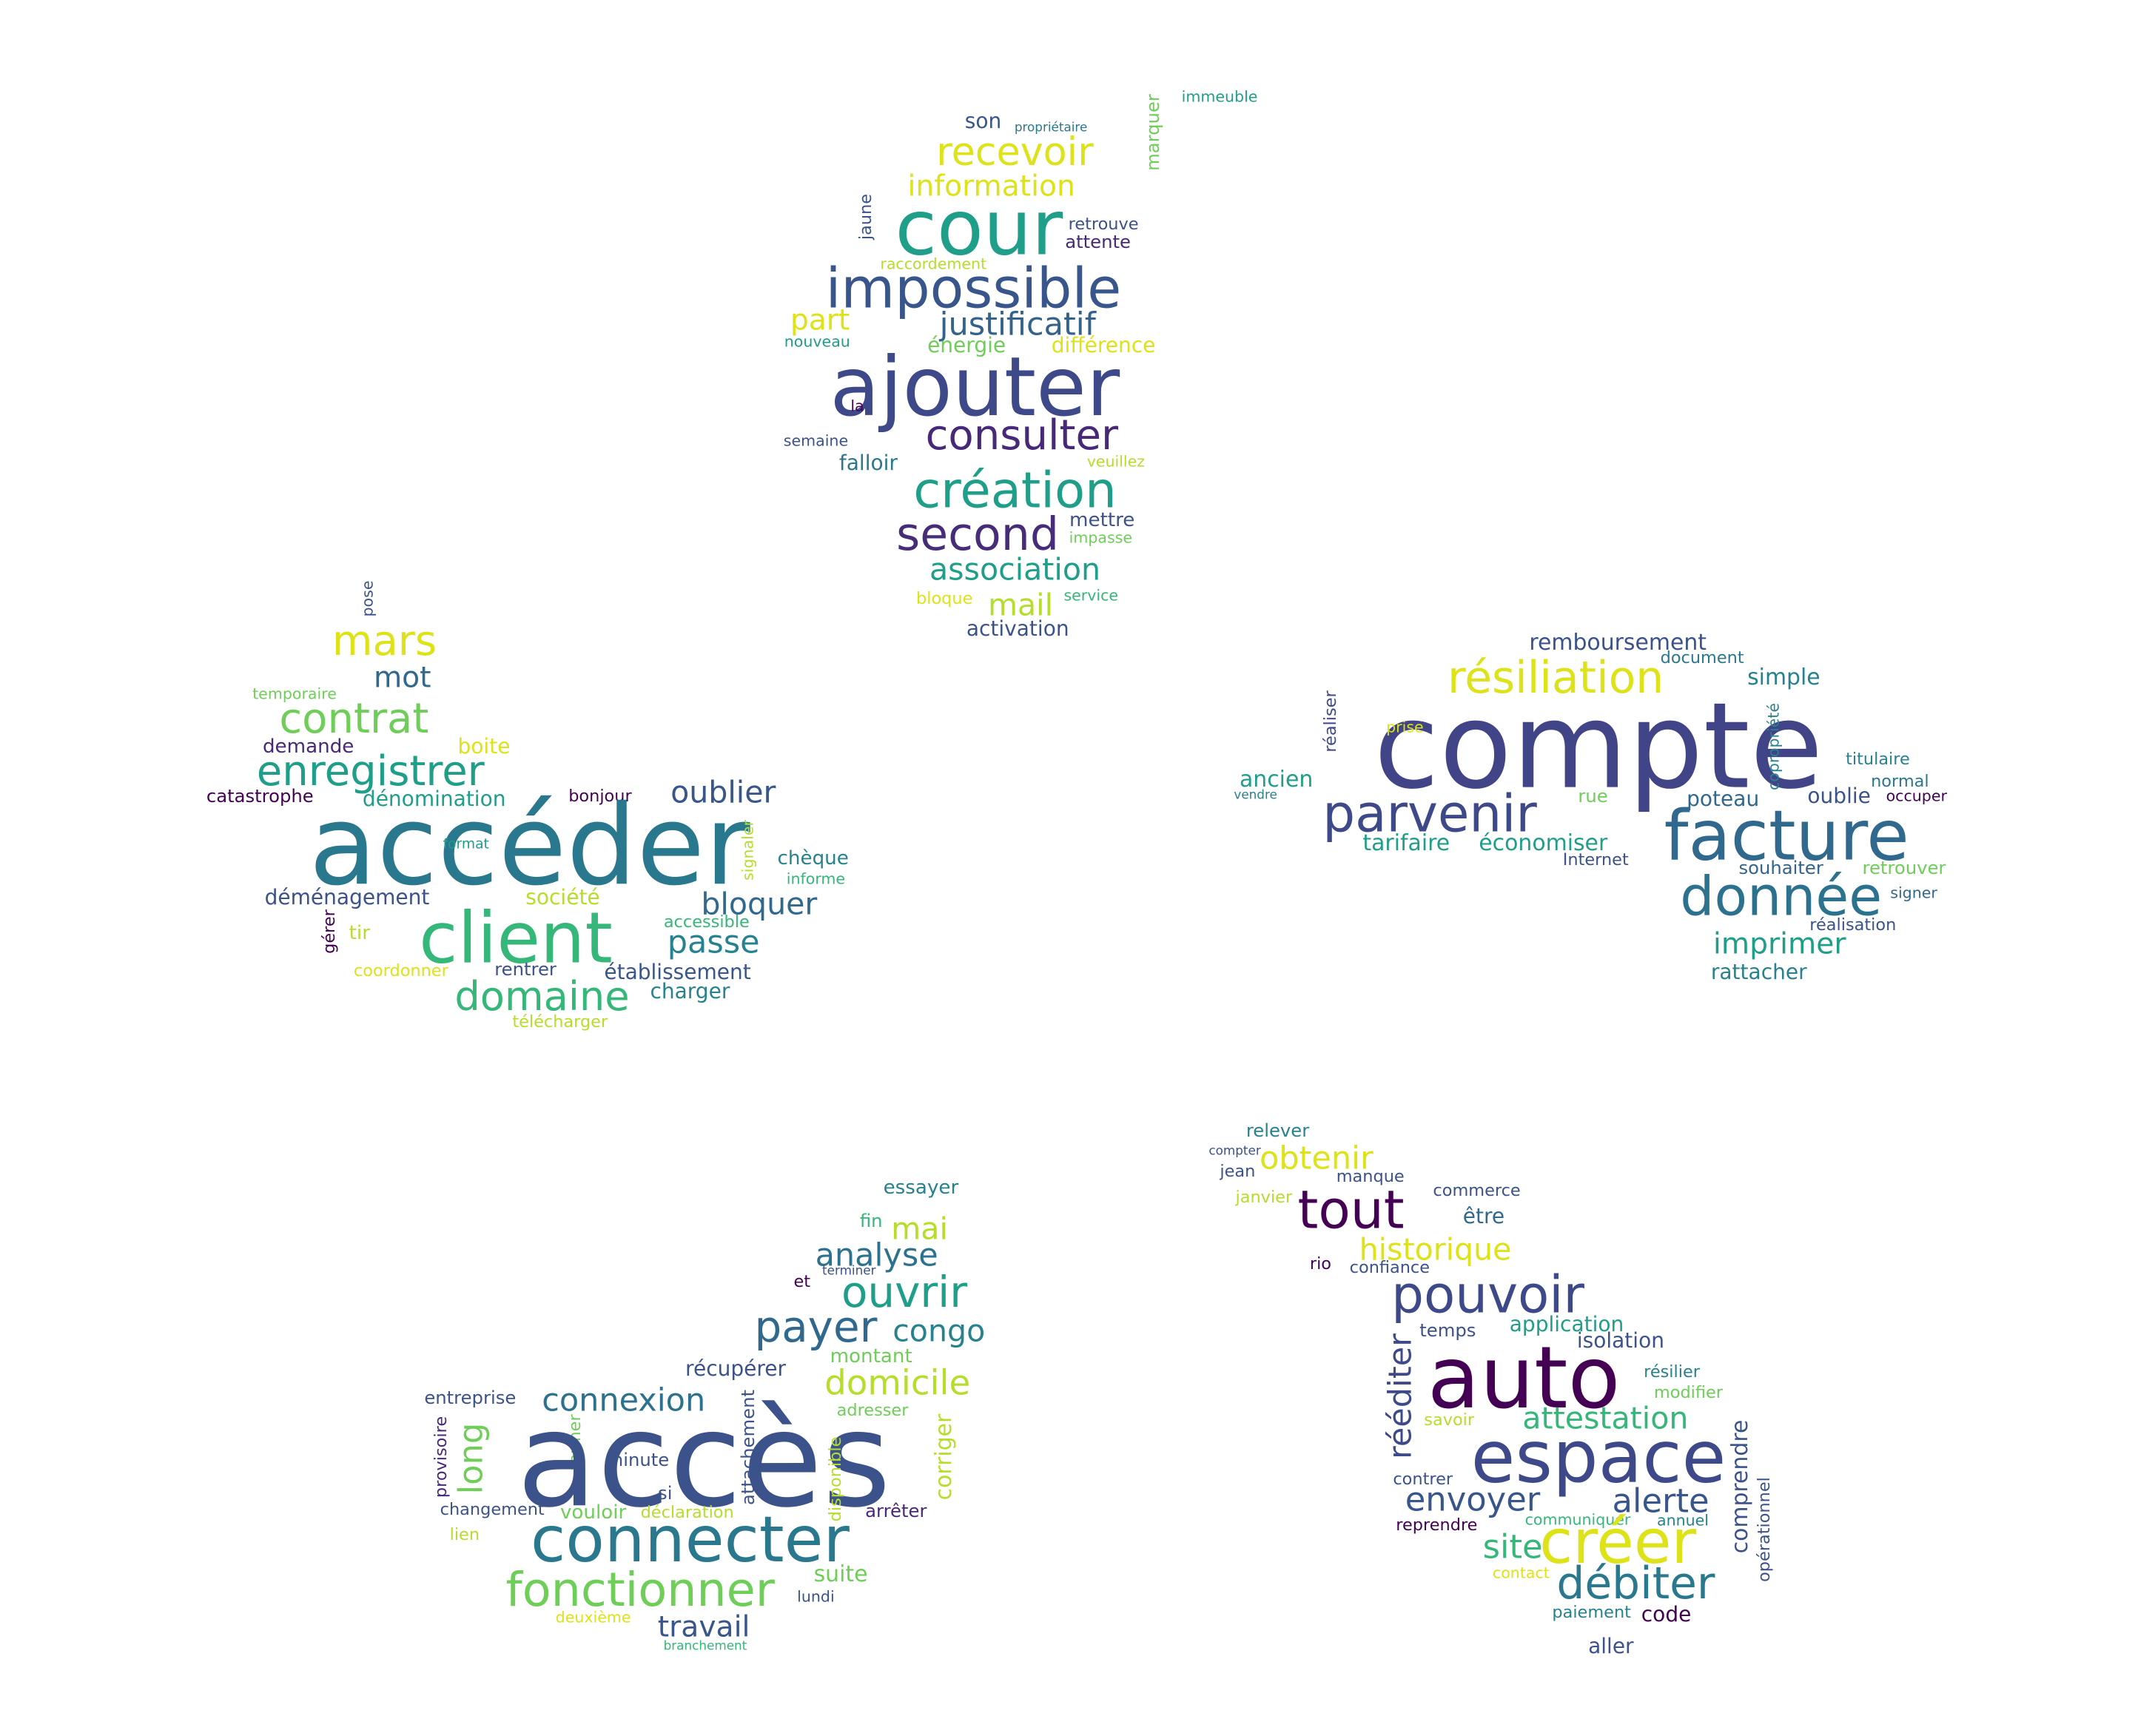 The width and height of the screenshot is (2135, 1736). Describe the element at coordinates (1878, 759) in the screenshot. I see `cloud-word: titulaire` at that location.